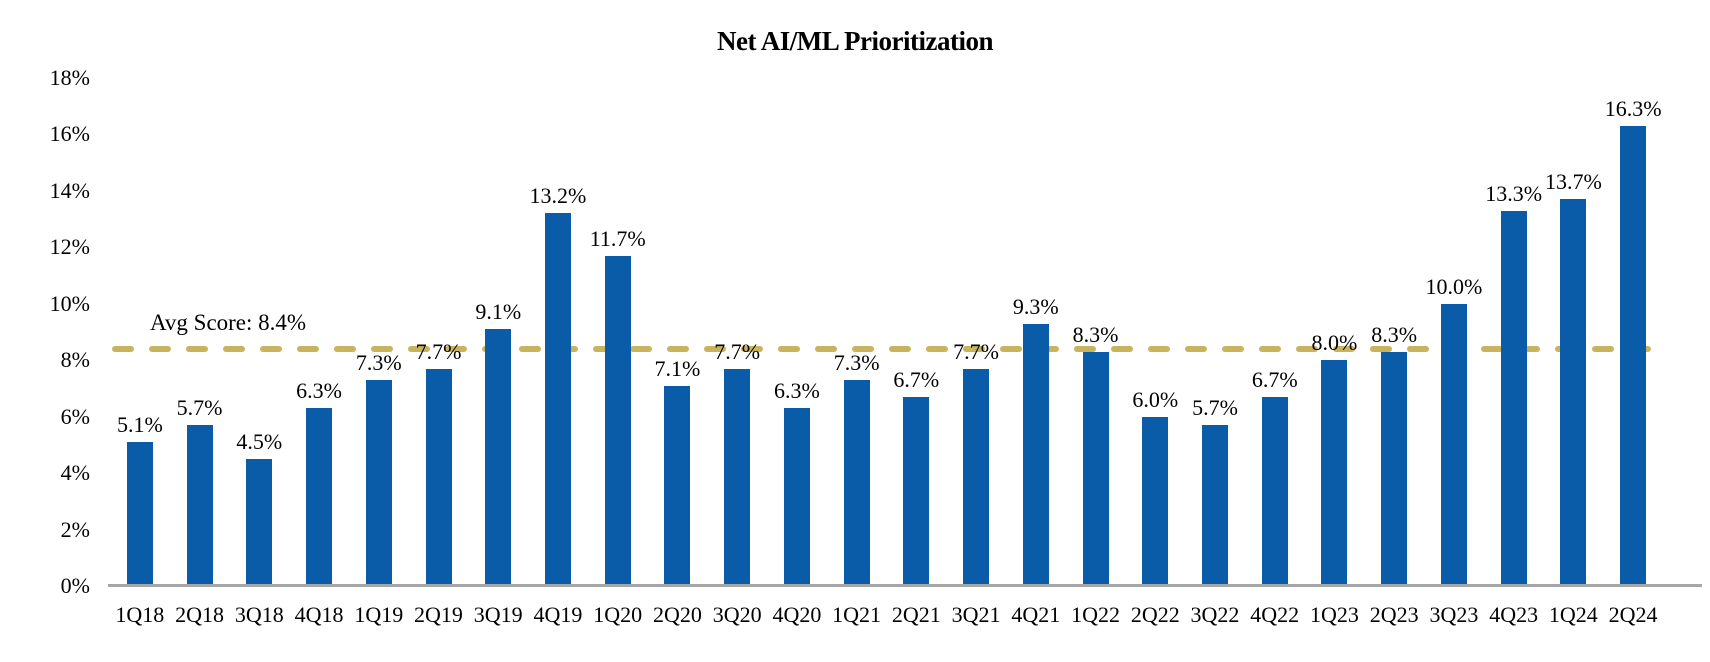  Describe the element at coordinates (140, 614) in the screenshot. I see `x-axis-label: 1Q18` at that location.